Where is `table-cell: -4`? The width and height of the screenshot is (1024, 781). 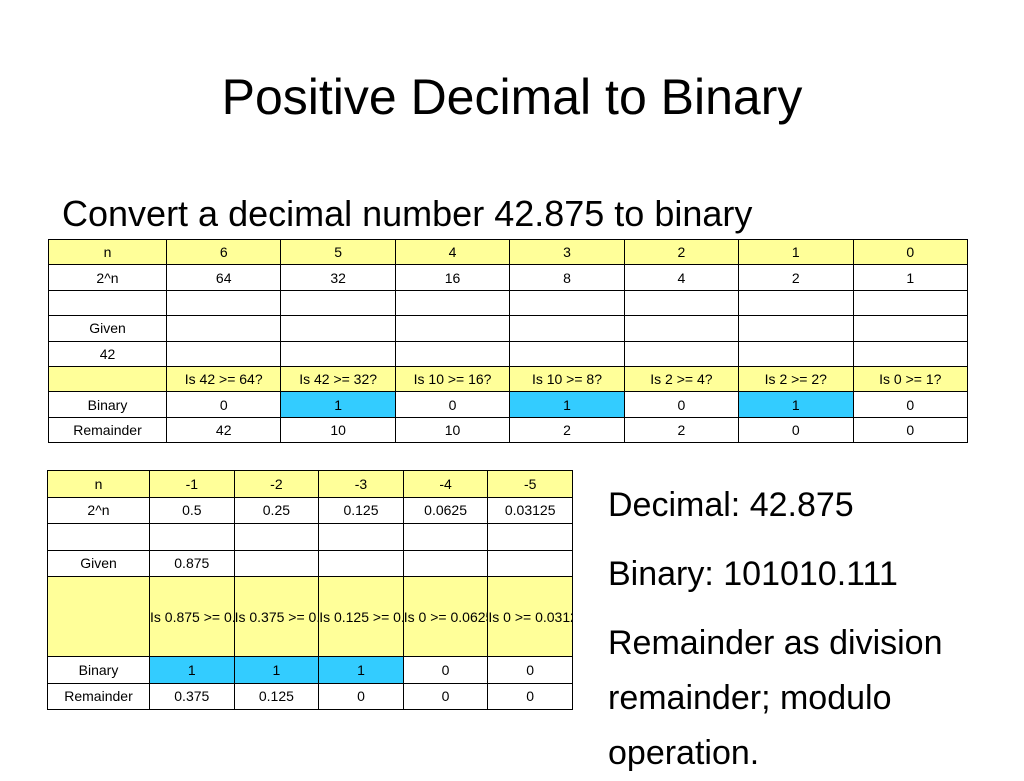
table-cell: -4 is located at coordinates (445, 484).